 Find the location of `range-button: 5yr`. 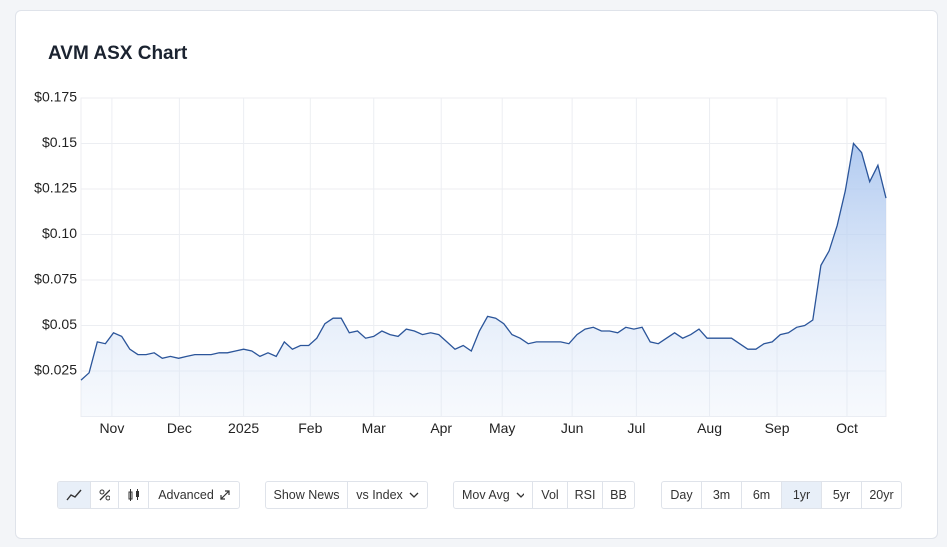

range-button: 5yr is located at coordinates (841, 495).